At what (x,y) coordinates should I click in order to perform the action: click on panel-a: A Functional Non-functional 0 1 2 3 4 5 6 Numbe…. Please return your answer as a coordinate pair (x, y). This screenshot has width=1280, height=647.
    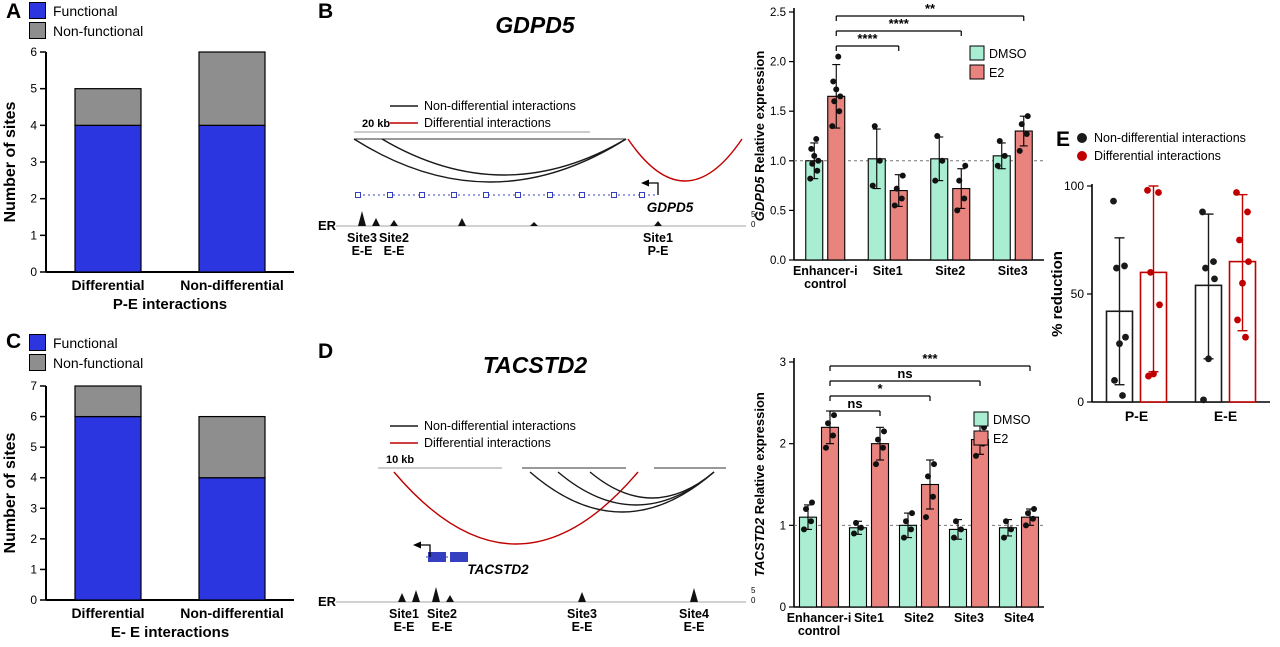
    Looking at the image, I should click on (155, 160).